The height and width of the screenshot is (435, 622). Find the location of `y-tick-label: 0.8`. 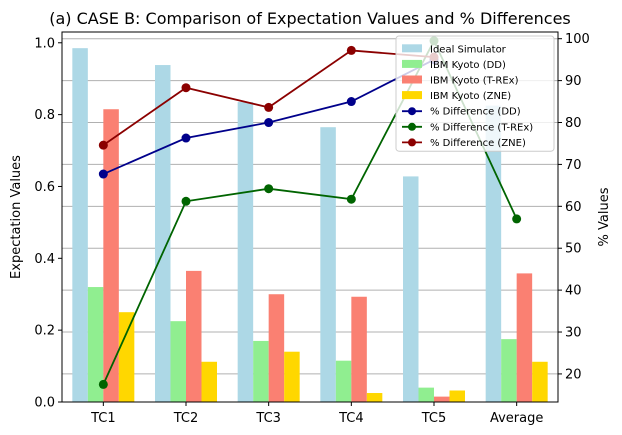

y-tick-label: 0.8 is located at coordinates (44, 115).